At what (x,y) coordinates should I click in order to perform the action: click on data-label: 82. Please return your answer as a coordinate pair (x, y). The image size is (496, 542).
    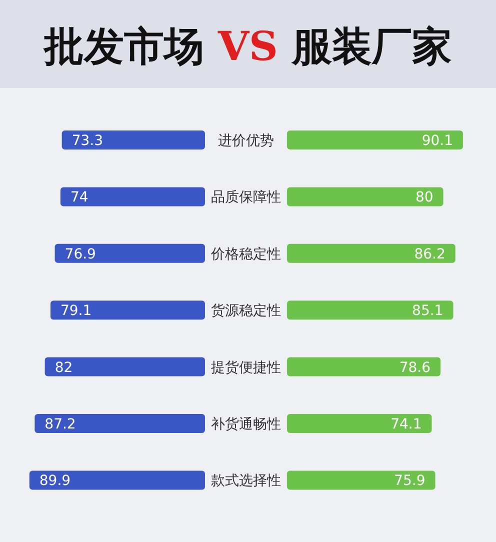
    Looking at the image, I should click on (63, 368).